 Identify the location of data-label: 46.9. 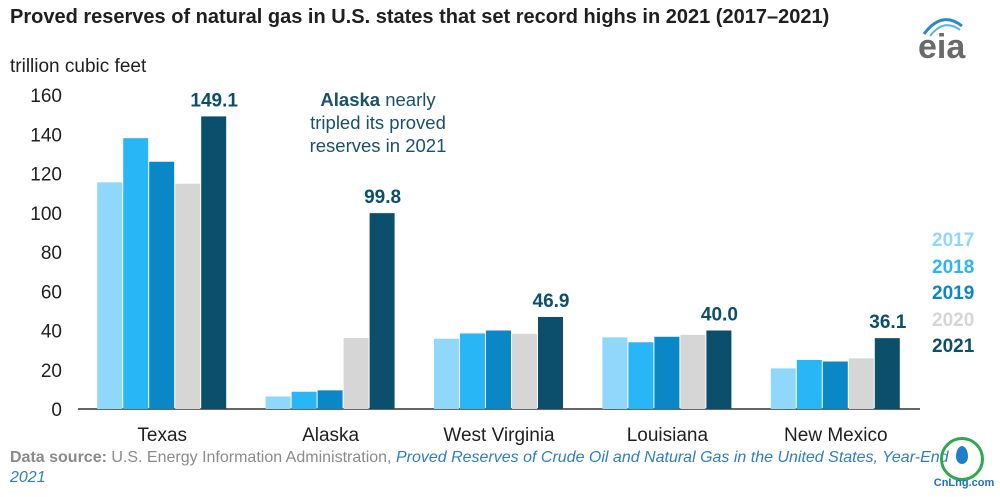
(551, 301).